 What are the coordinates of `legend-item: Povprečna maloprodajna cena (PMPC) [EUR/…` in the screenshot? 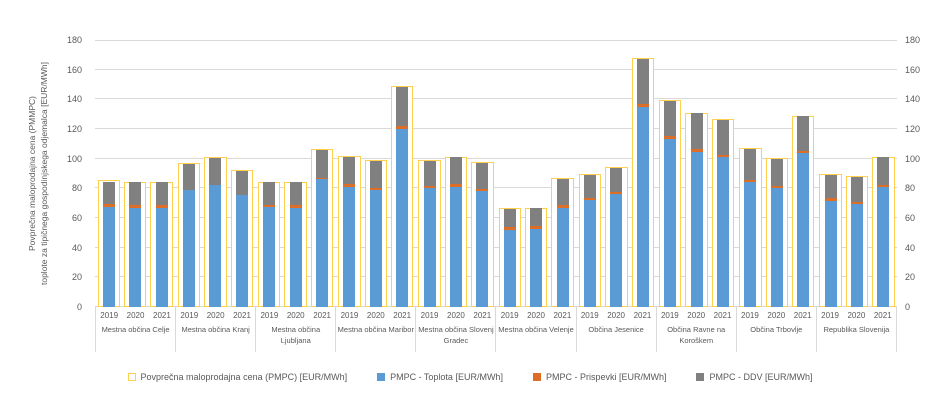 It's located at (237, 377).